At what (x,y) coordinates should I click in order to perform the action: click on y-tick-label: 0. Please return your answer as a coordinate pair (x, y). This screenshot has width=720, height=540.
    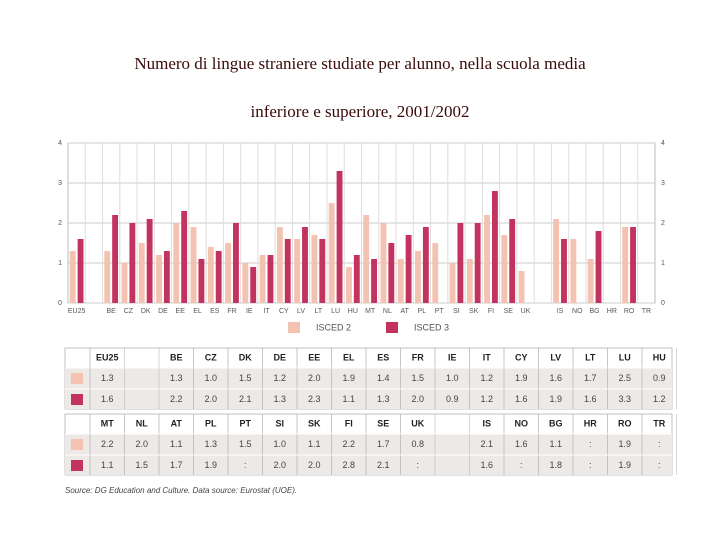
    Looking at the image, I should click on (60, 303).